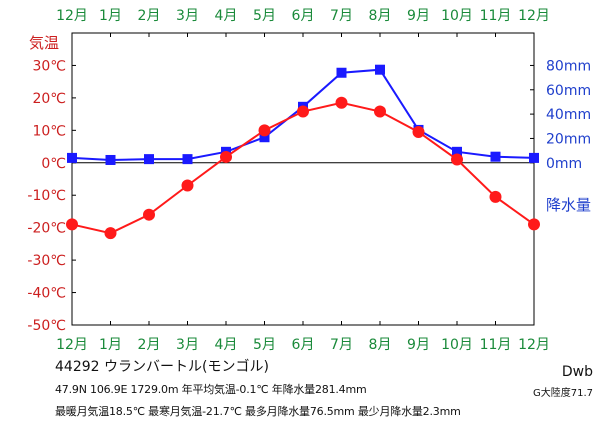 The height and width of the screenshot is (425, 615). Describe the element at coordinates (110, 345) in the screenshot. I see `month-label-bottom: 1月` at that location.